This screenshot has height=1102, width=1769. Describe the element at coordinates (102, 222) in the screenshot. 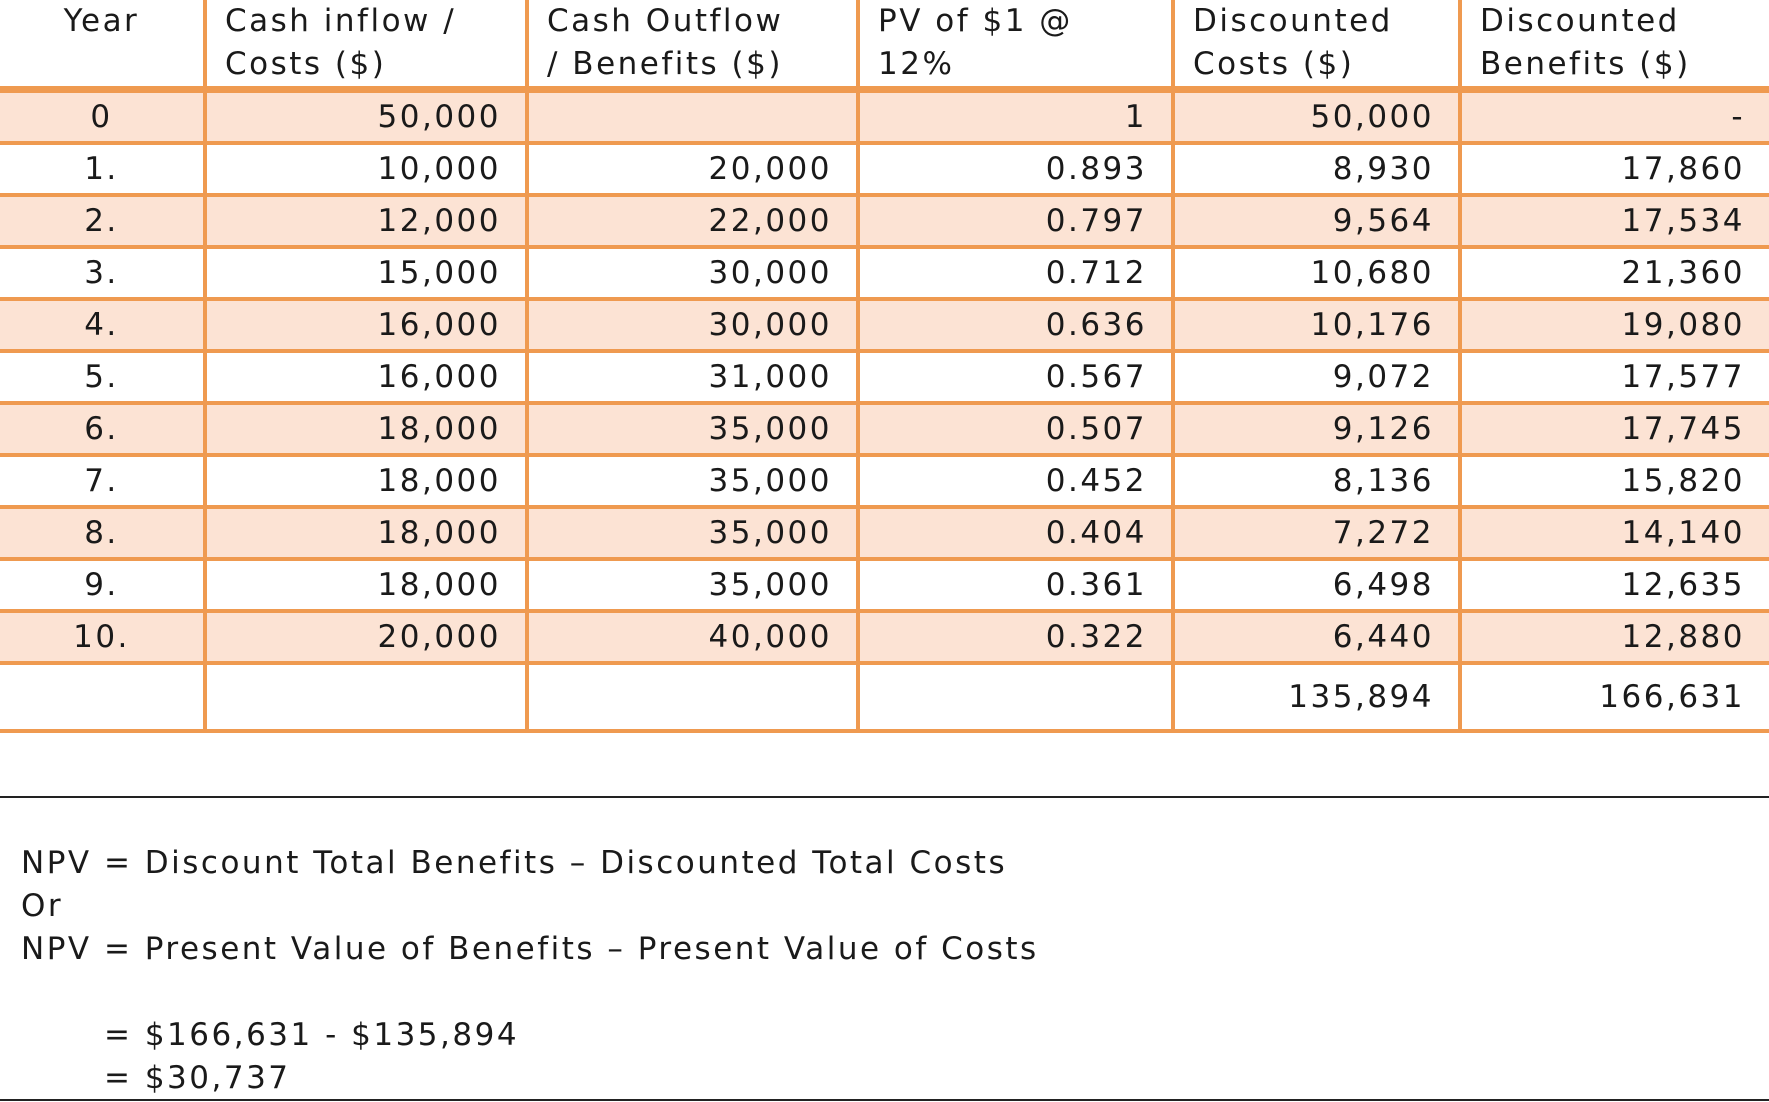

I see `cell-year: 2.` at that location.